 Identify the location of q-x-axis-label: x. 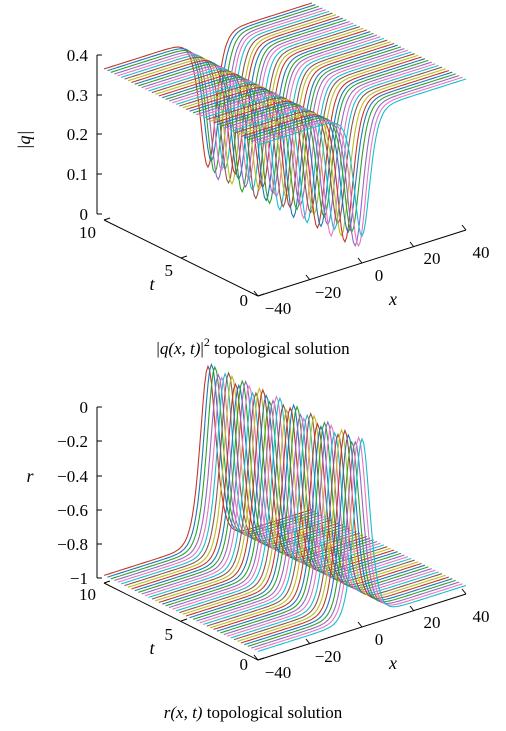
(392, 299).